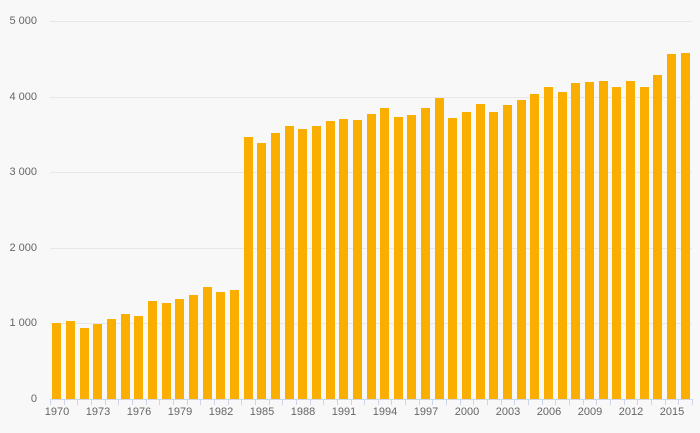 The width and height of the screenshot is (700, 433). I want to click on bar-2008, so click(575, 241).